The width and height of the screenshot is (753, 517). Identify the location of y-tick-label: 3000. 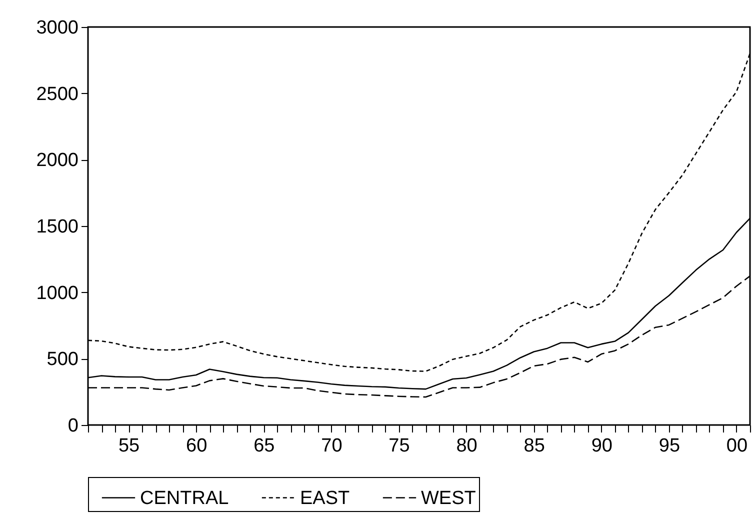
(57, 28).